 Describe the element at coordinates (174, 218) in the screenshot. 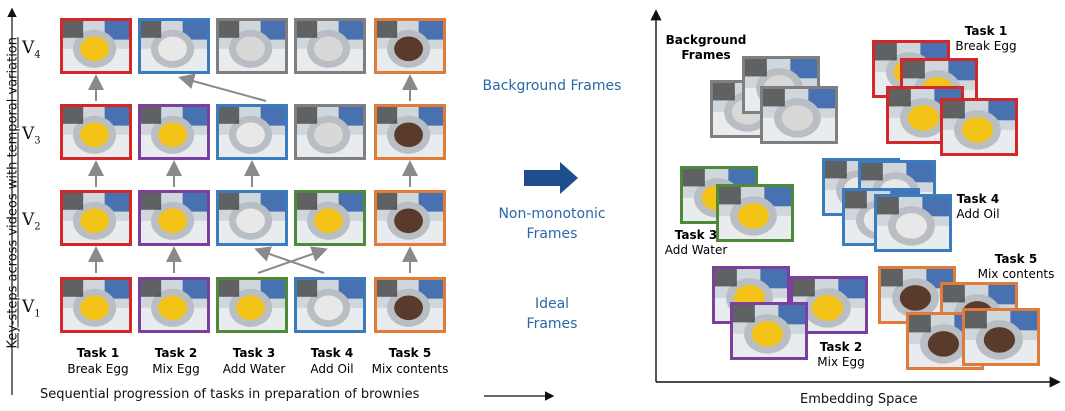

I see `frame-v2-col2` at that location.